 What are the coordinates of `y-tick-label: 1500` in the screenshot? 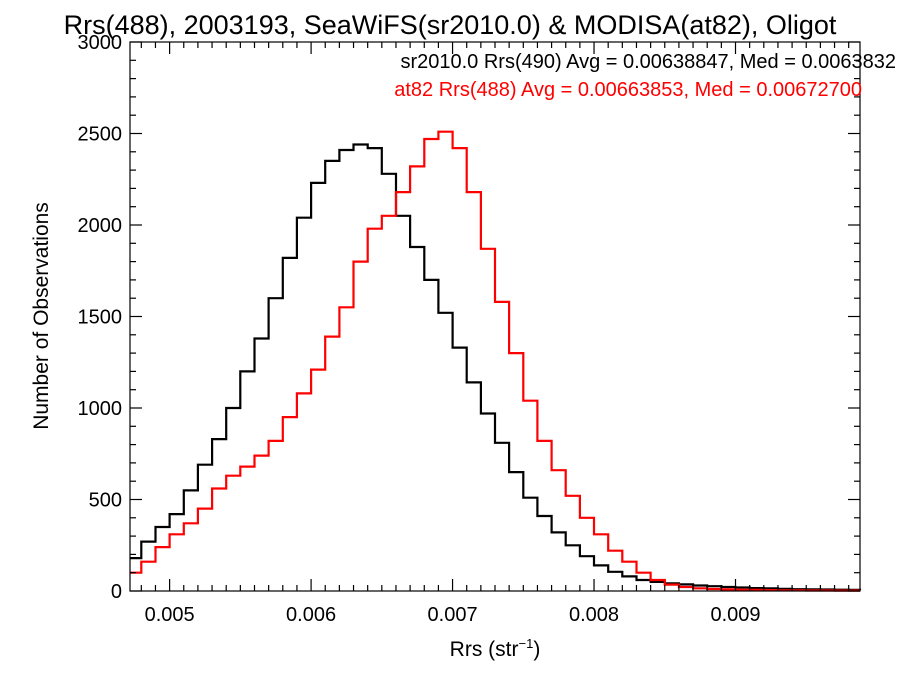 It's located at (100, 318).